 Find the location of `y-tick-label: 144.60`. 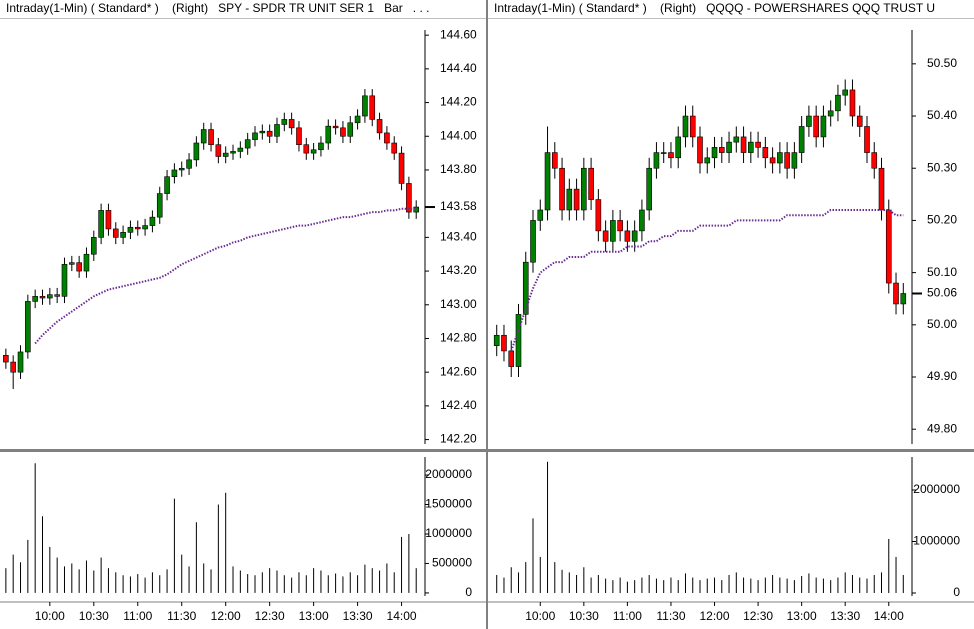

y-tick-label: 144.60 is located at coordinates (458, 34).